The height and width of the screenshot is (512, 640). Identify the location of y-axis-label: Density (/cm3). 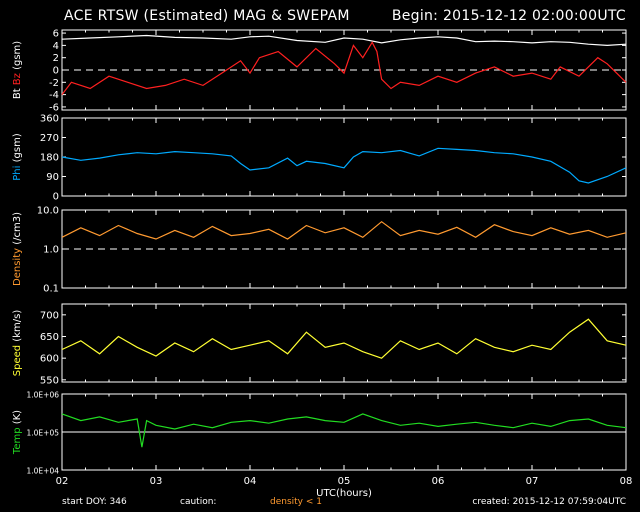
(17, 249).